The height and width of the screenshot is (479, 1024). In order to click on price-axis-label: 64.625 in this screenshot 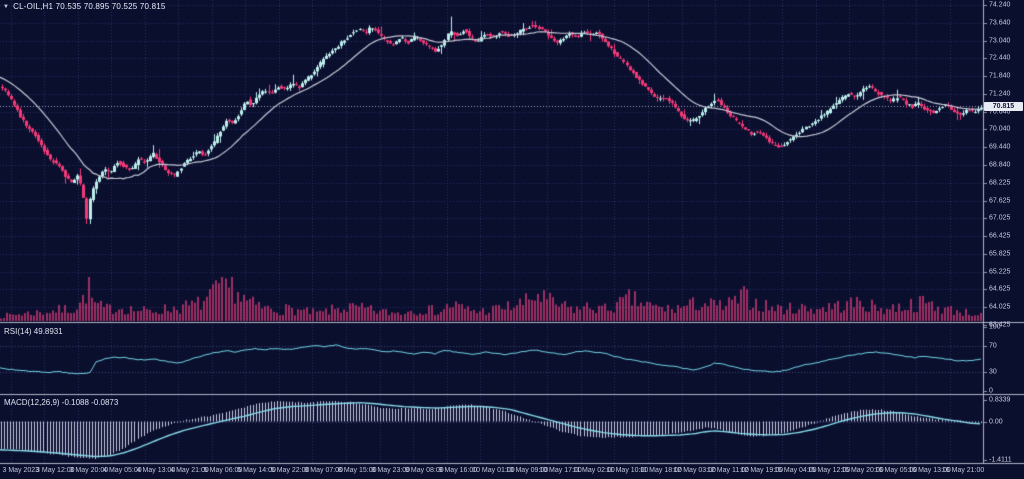, I will do `click(1000, 289)`.